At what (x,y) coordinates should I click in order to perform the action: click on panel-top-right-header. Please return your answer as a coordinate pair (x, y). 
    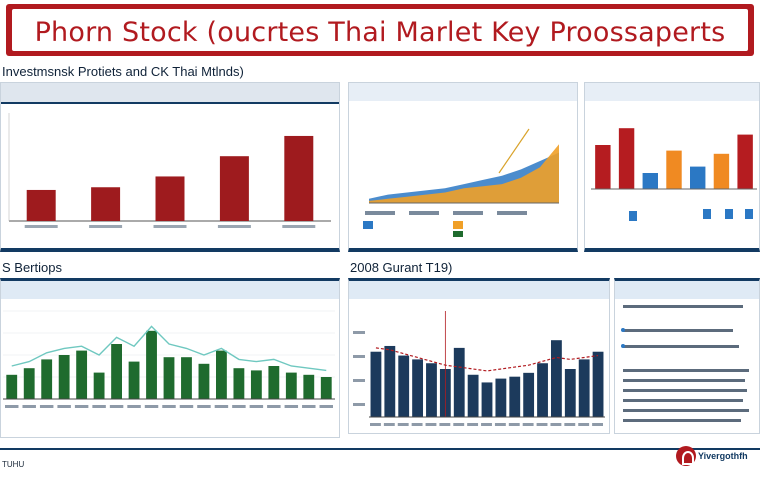
    Looking at the image, I should click on (672, 92).